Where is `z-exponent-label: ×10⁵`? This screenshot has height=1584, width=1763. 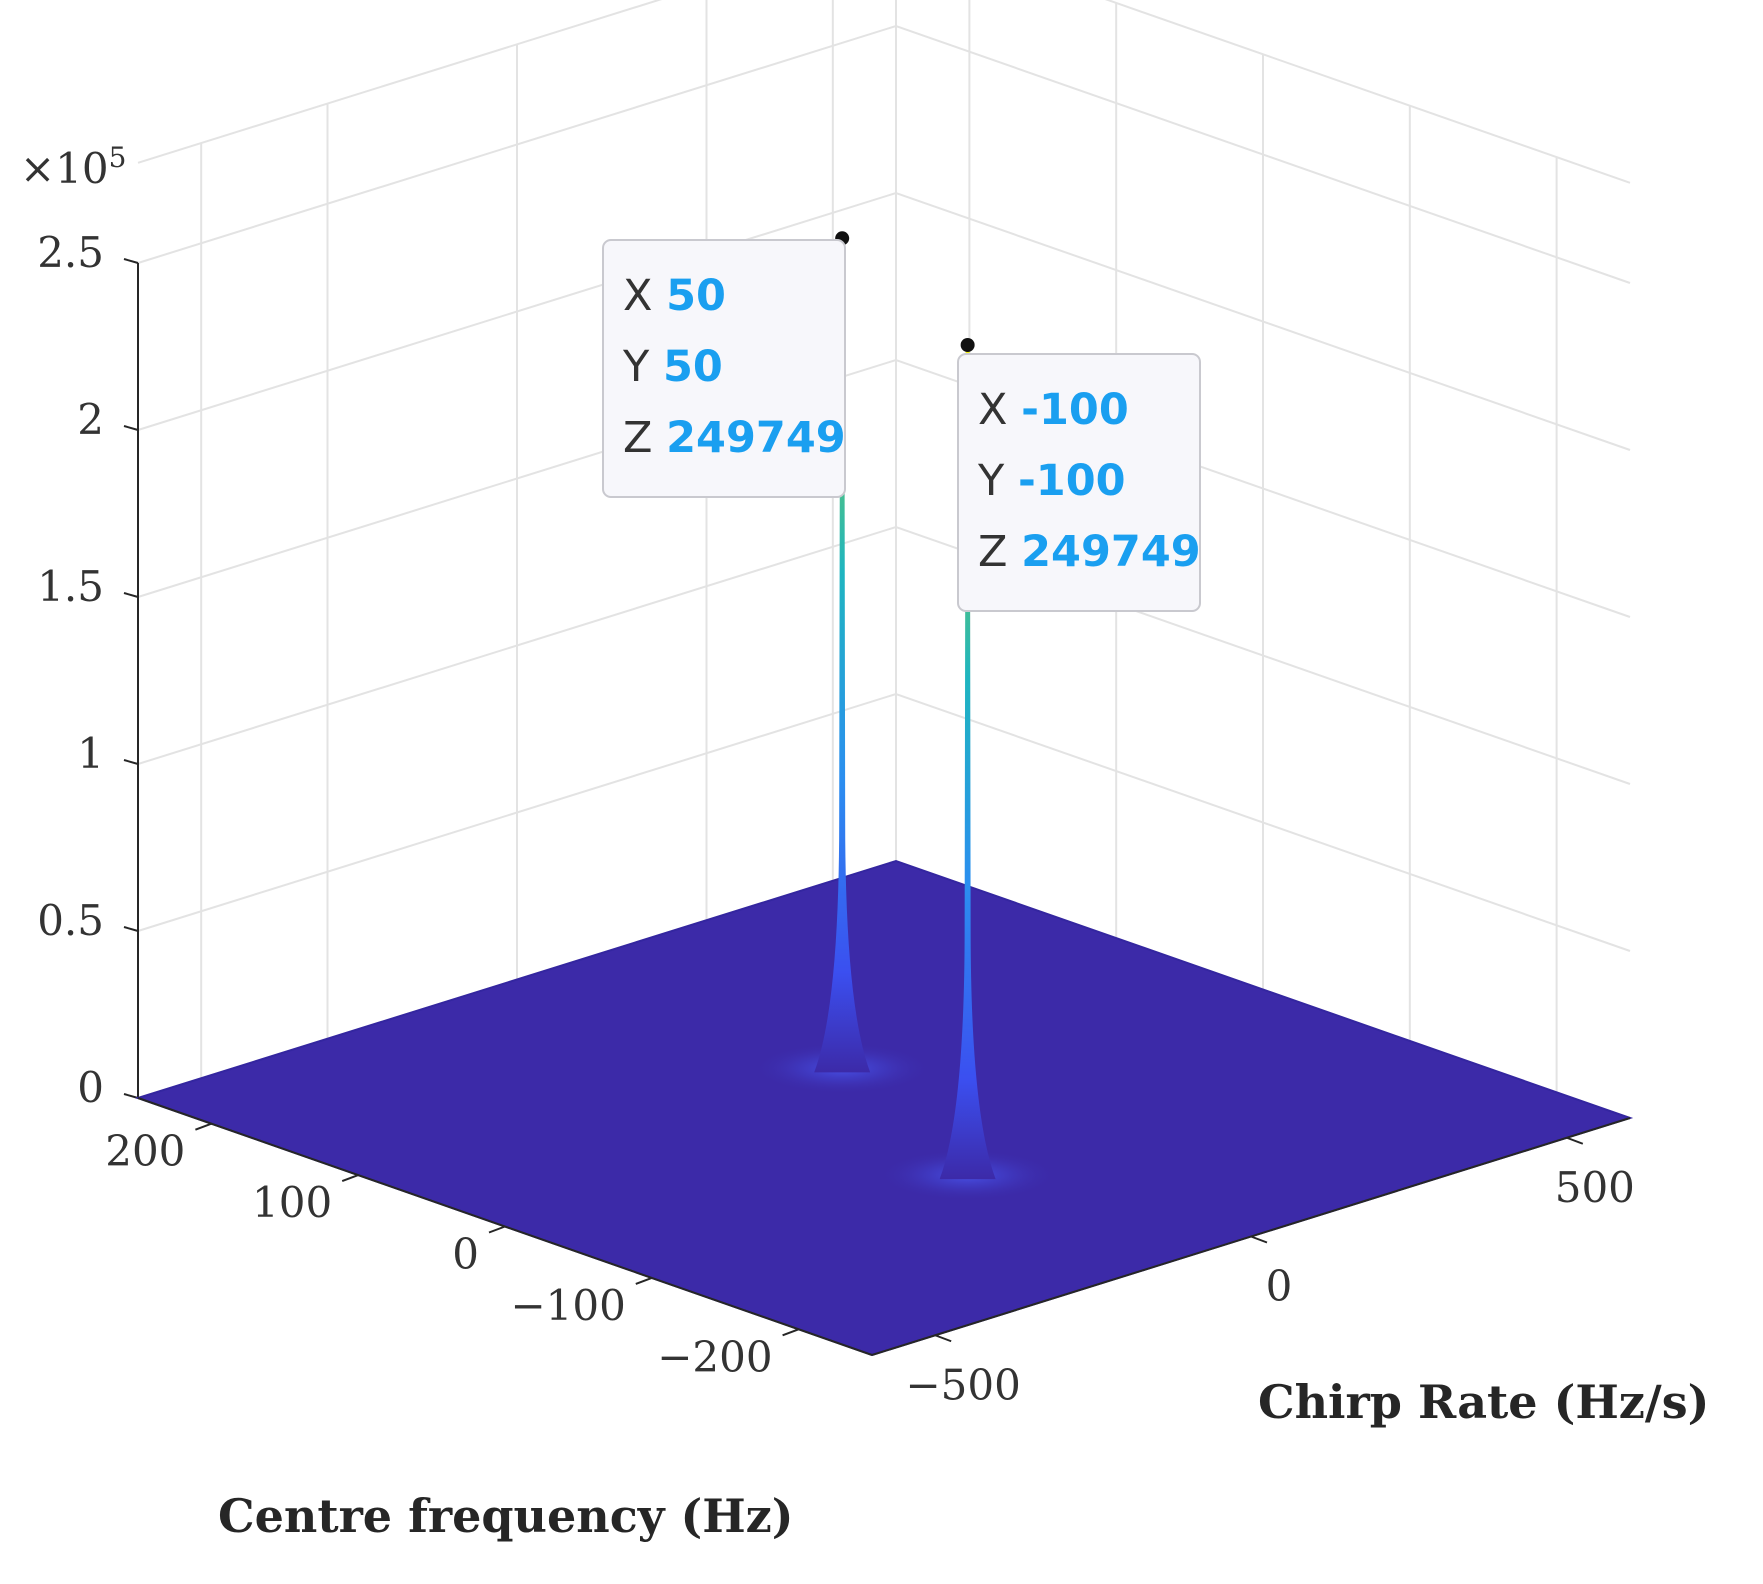
z-exponent-label: ×10⁵ is located at coordinates (73, 167).